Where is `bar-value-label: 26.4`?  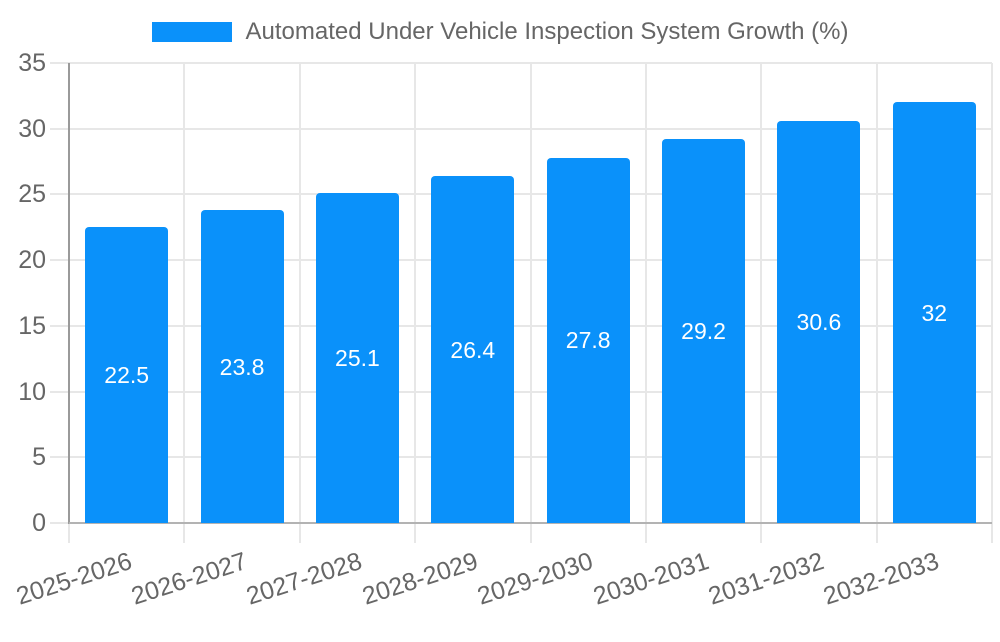
bar-value-label: 26.4 is located at coordinates (473, 349).